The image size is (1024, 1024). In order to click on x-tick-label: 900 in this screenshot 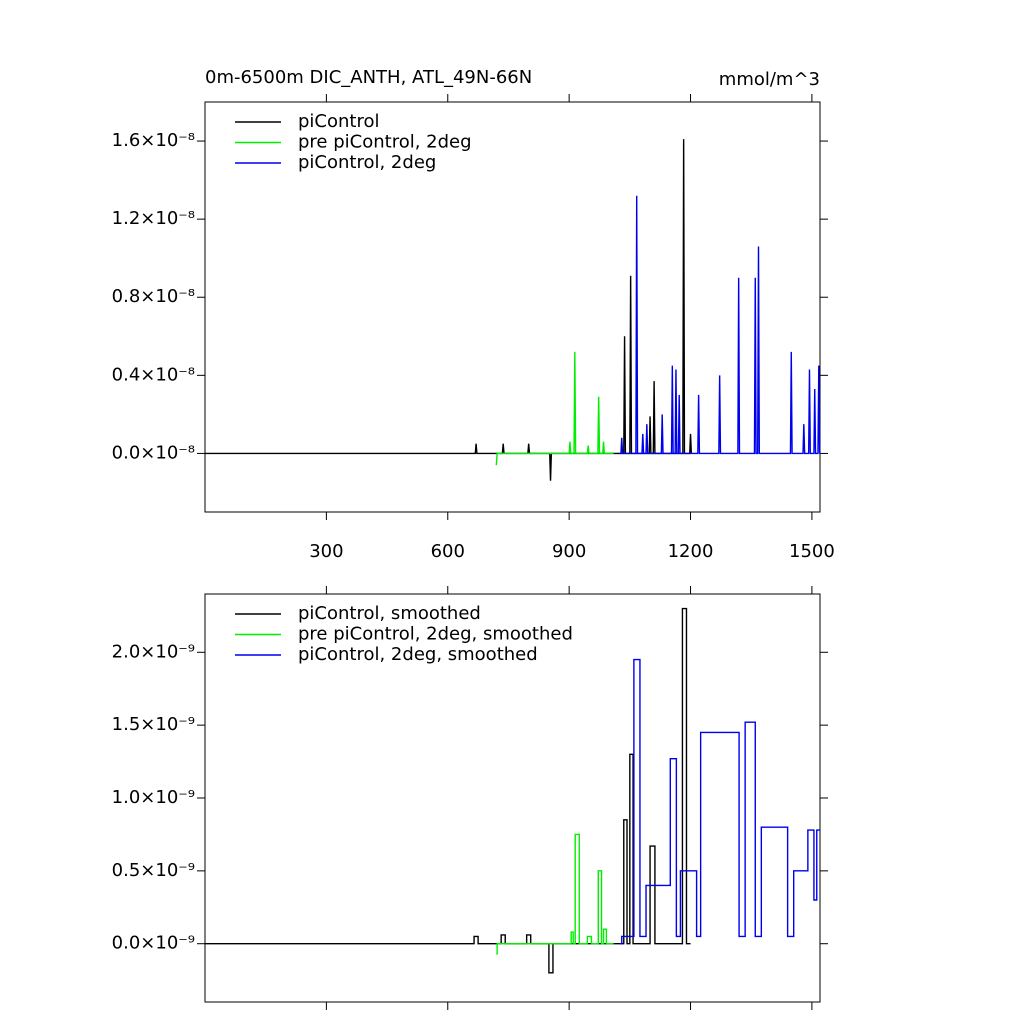, I will do `click(569, 551)`.